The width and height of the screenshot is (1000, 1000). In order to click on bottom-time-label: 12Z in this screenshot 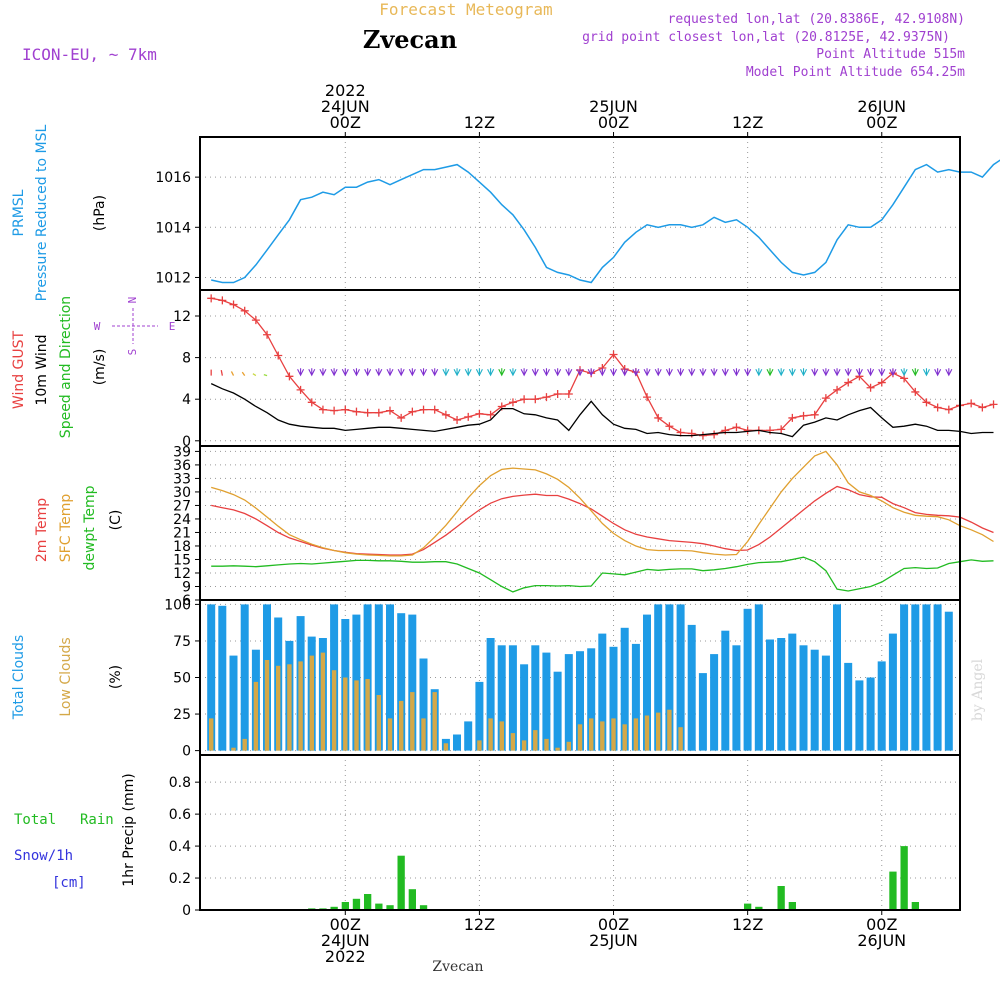, I will do `click(479, 924)`.